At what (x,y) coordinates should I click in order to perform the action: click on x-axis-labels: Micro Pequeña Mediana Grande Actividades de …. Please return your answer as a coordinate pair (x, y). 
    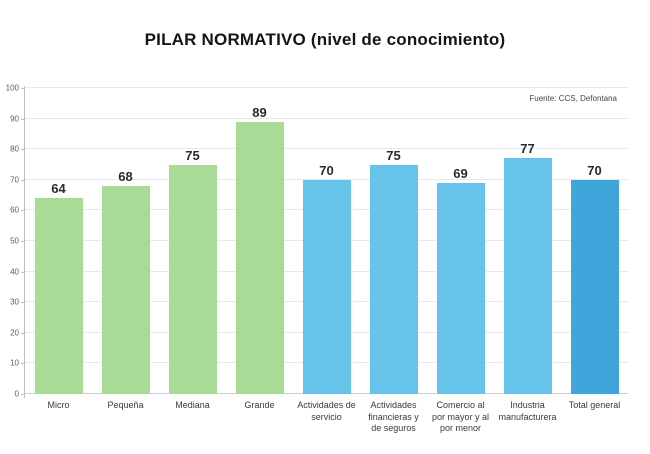
    Looking at the image, I should click on (326, 417).